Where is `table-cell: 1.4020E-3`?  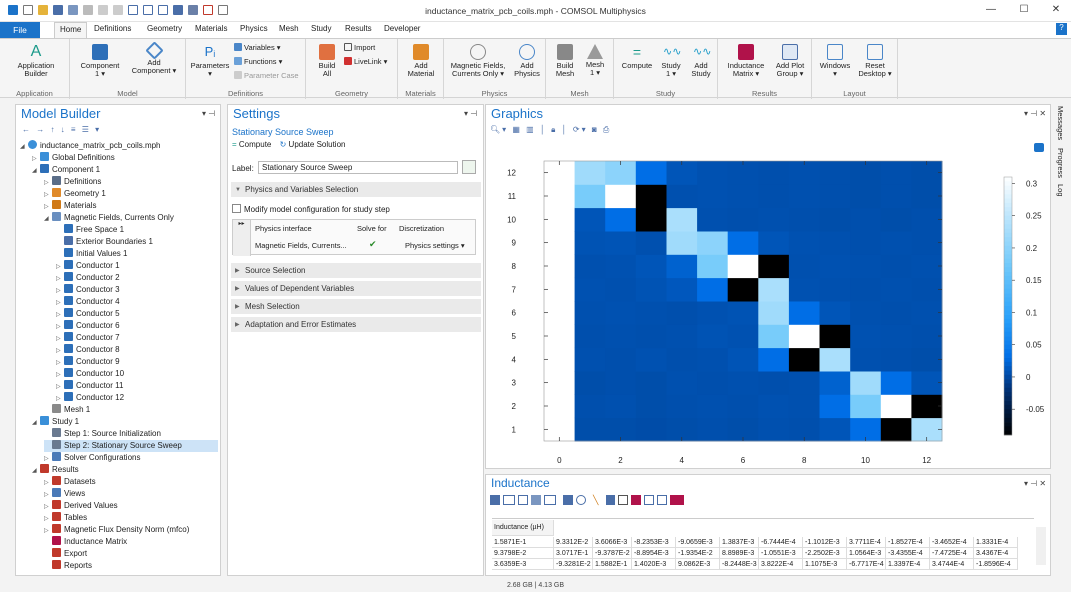
table-cell: 1.4020E-3 is located at coordinates (654, 564).